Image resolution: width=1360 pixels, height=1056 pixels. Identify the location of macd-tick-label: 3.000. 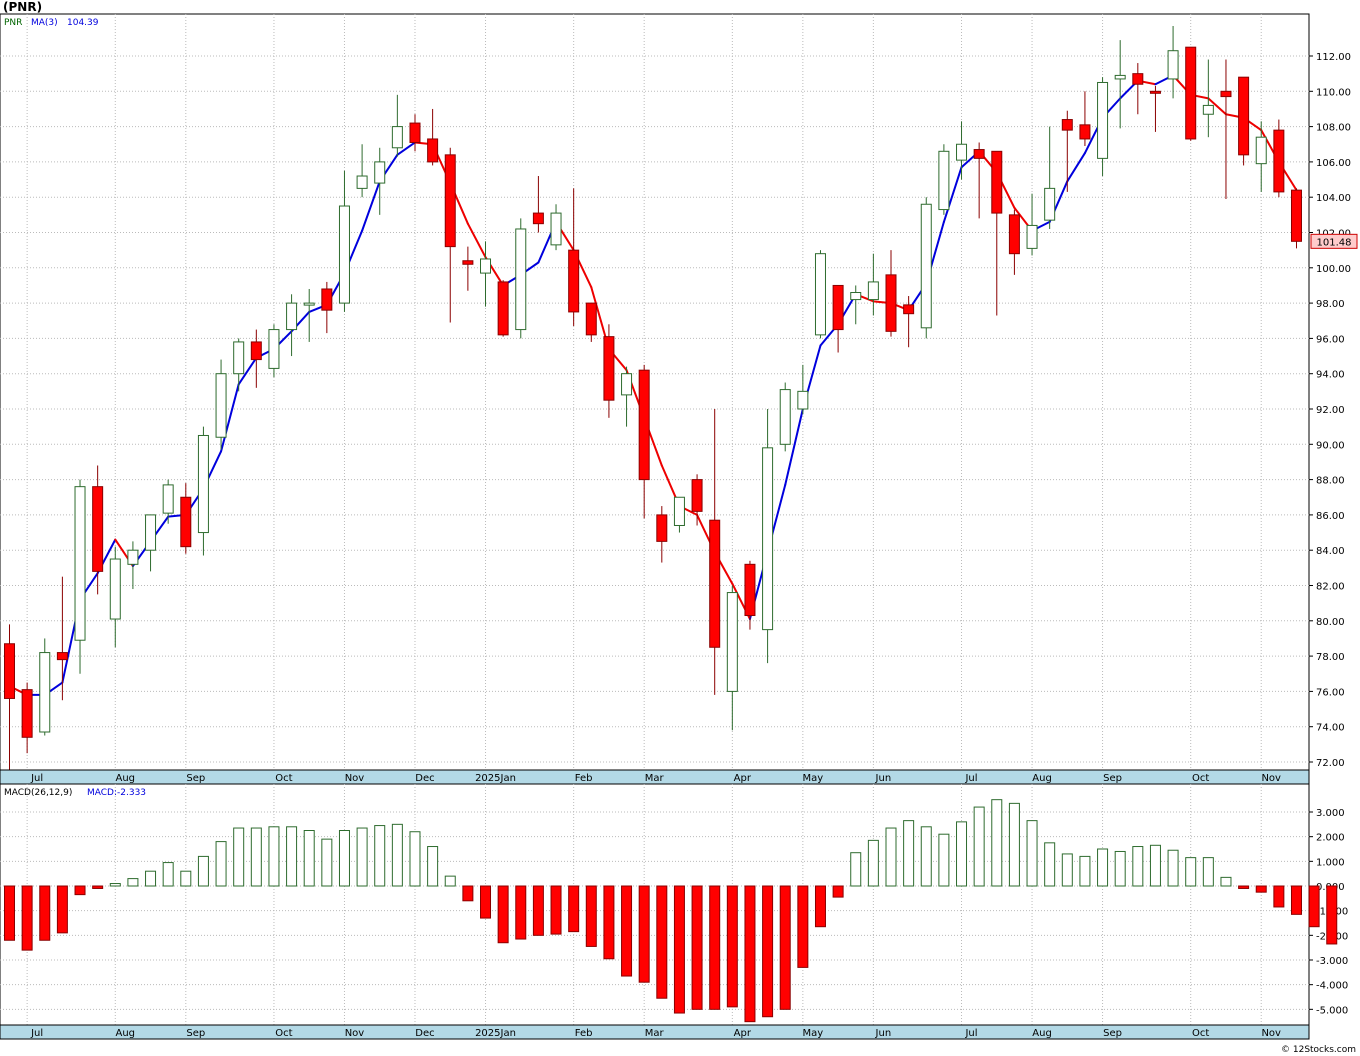
(1330, 813).